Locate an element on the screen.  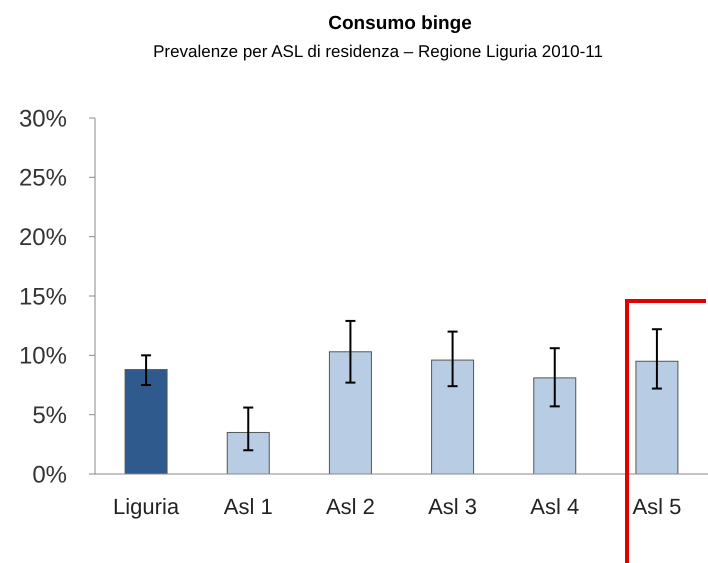
y-tick-label: 10% is located at coordinates (42, 356).